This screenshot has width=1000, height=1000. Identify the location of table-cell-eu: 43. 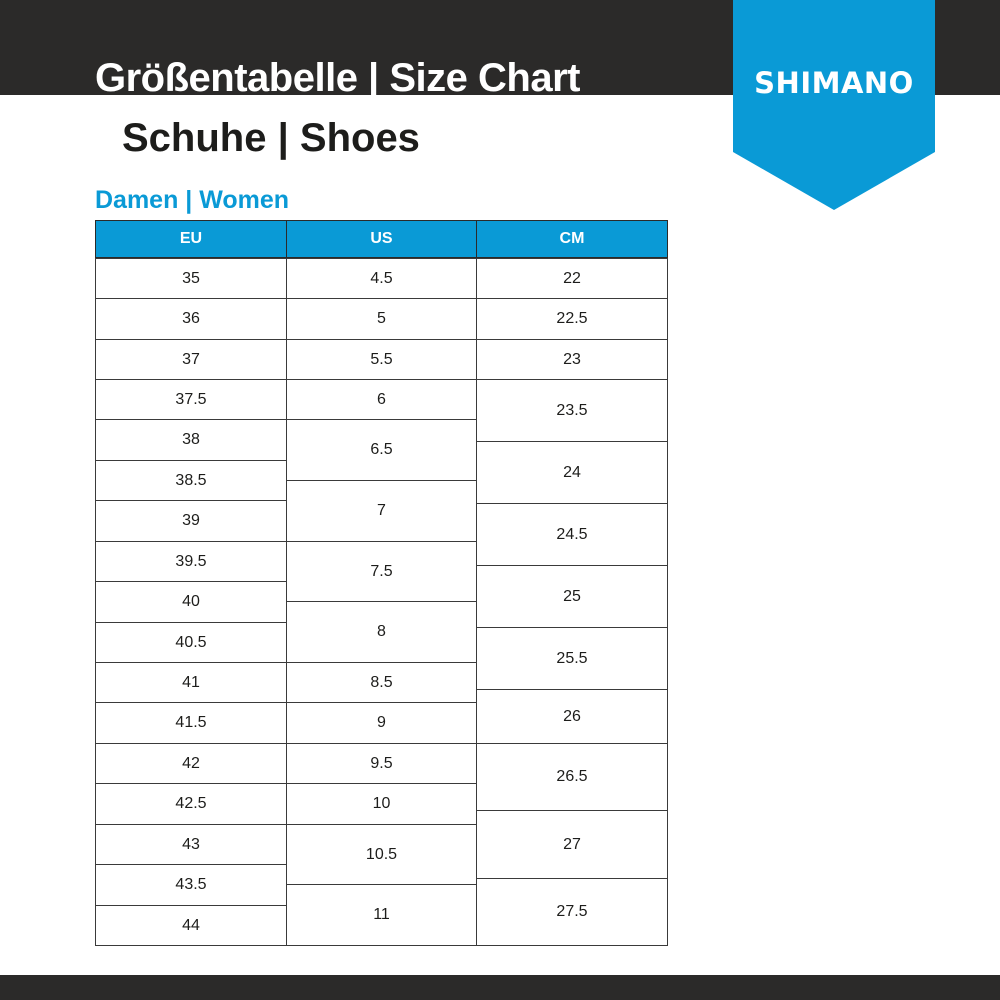
(191, 844).